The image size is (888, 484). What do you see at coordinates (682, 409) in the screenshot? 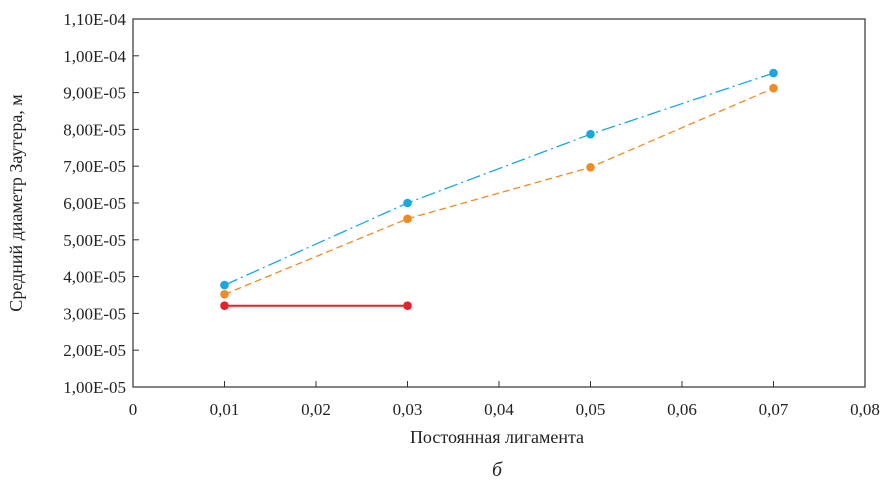
I see `x-tick-label: 0,06` at bounding box center [682, 409].